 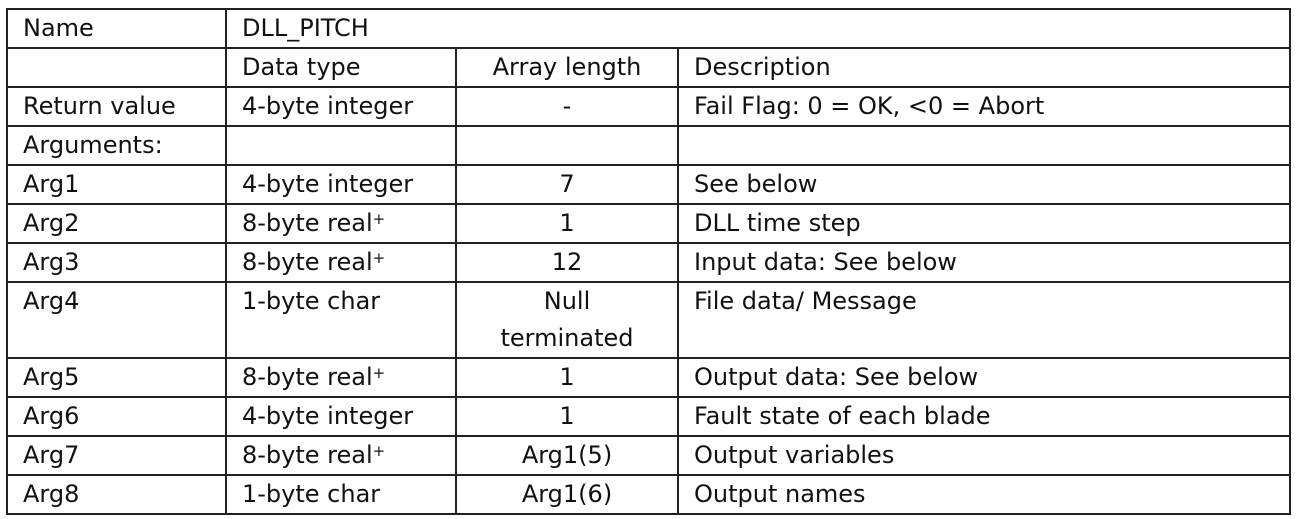 I want to click on arg-description-text: Fault state of each blade, so click(x=842, y=416).